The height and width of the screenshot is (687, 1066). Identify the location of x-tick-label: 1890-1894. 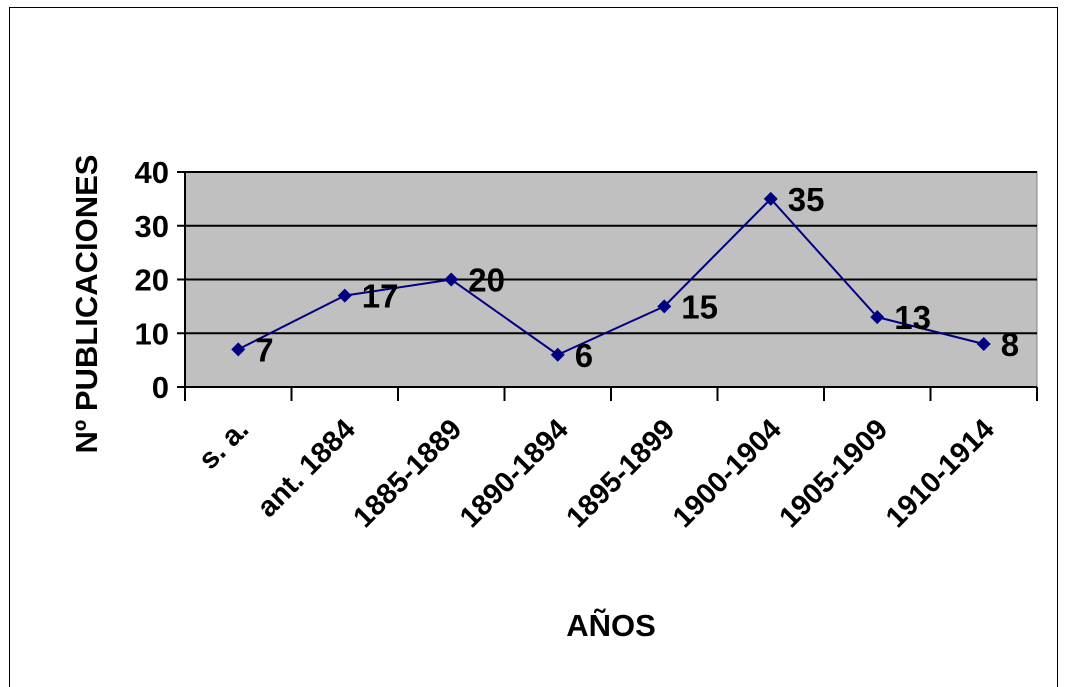
(514, 473).